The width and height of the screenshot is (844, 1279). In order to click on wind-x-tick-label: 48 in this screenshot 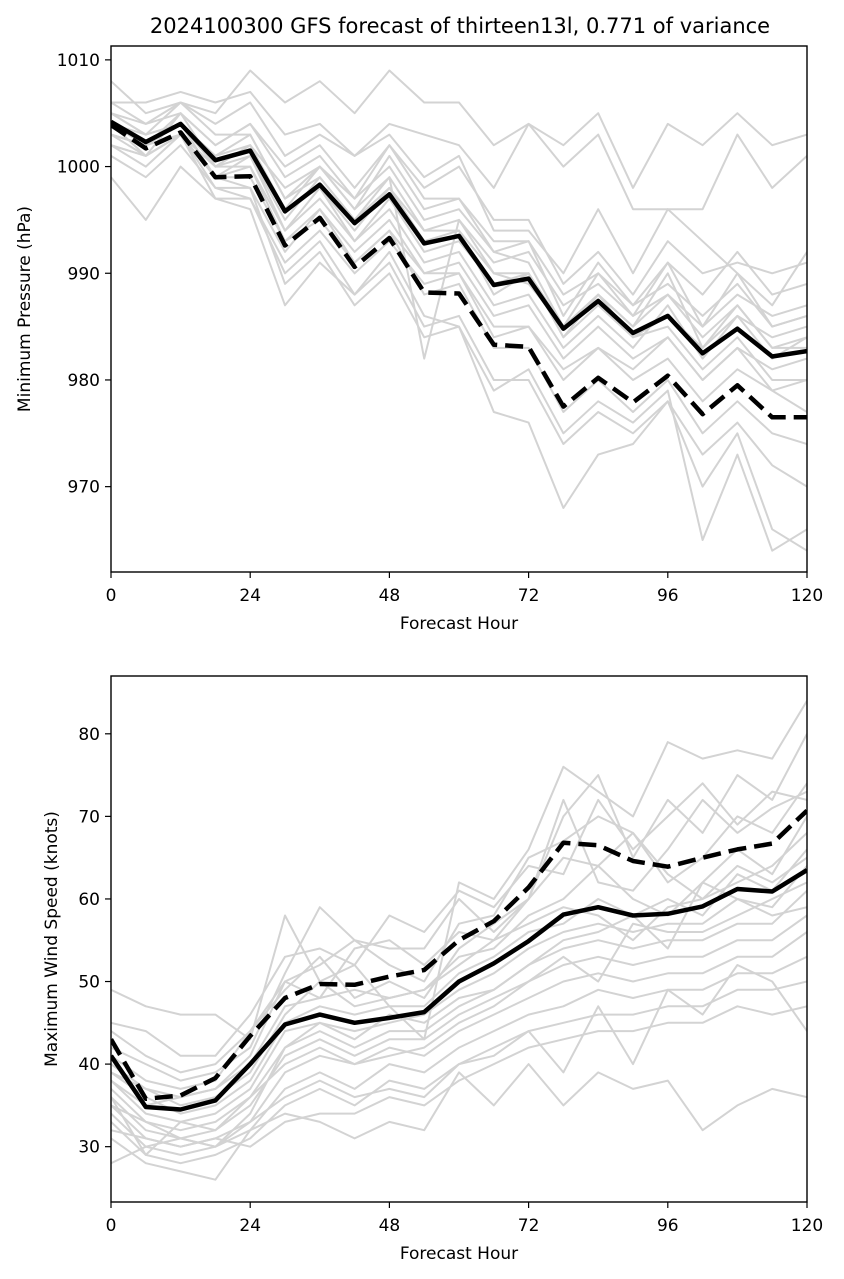, I will do `click(390, 1226)`.